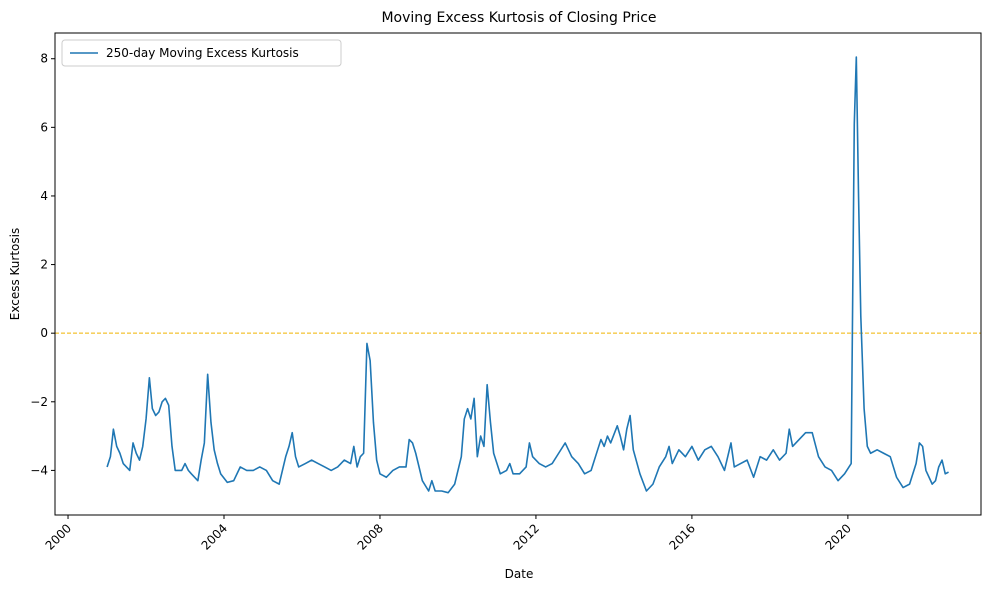 This screenshot has height=590, width=989. I want to click on y-tick-label: 4, so click(44, 196).